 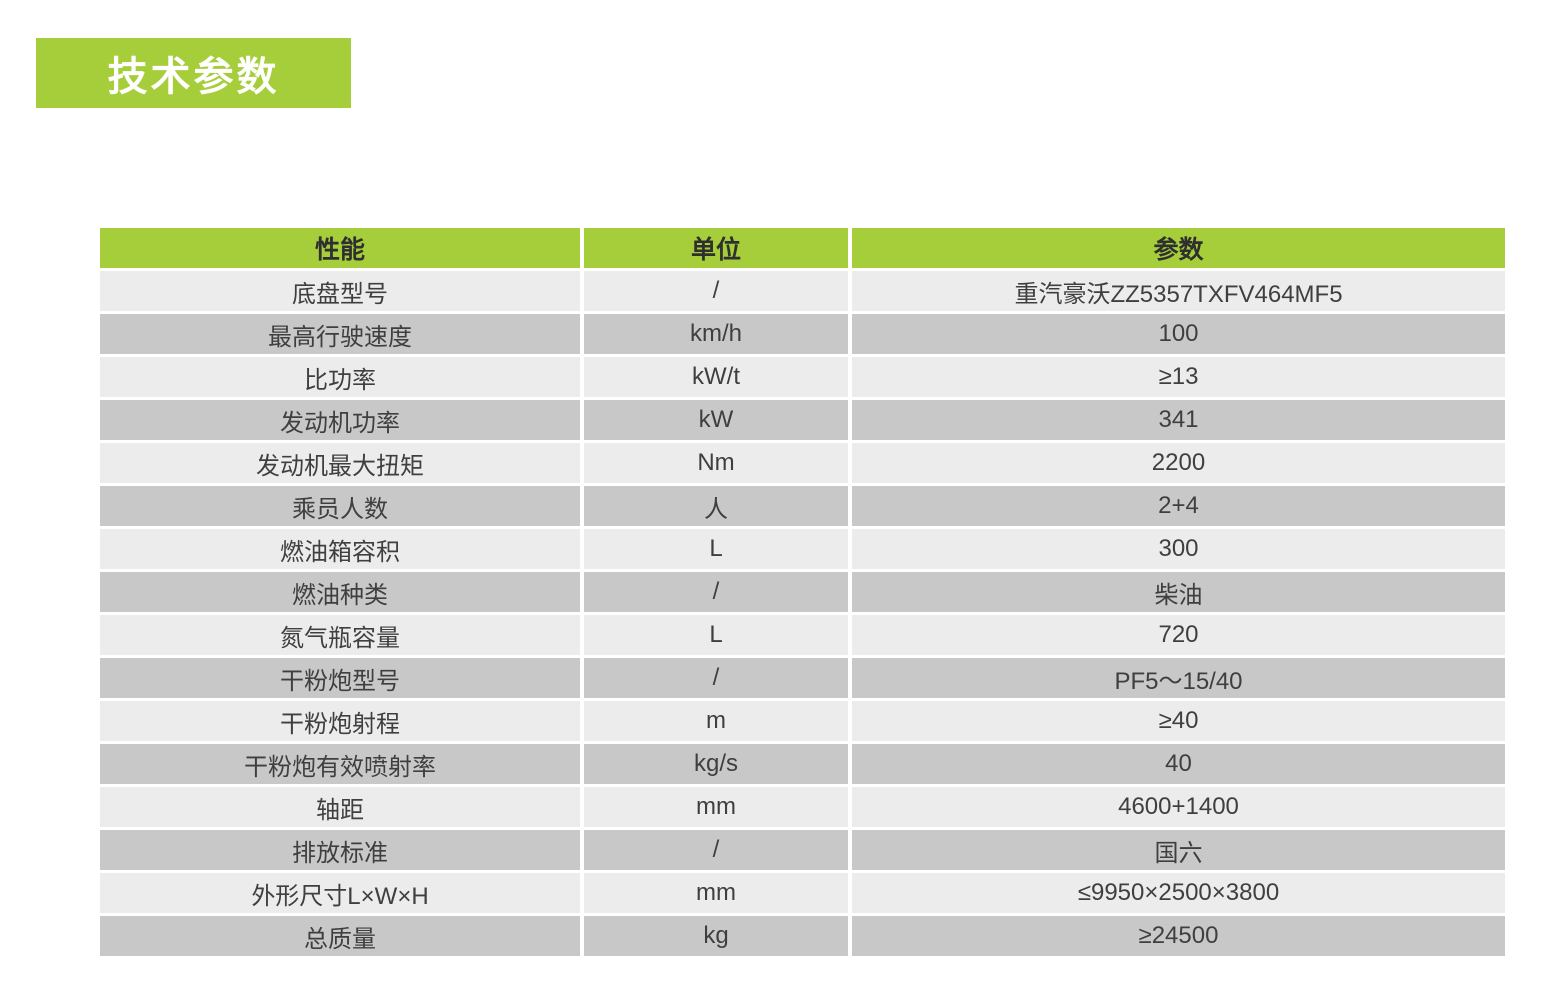 I want to click on spec-name-cell: 轴距, so click(x=340, y=807).